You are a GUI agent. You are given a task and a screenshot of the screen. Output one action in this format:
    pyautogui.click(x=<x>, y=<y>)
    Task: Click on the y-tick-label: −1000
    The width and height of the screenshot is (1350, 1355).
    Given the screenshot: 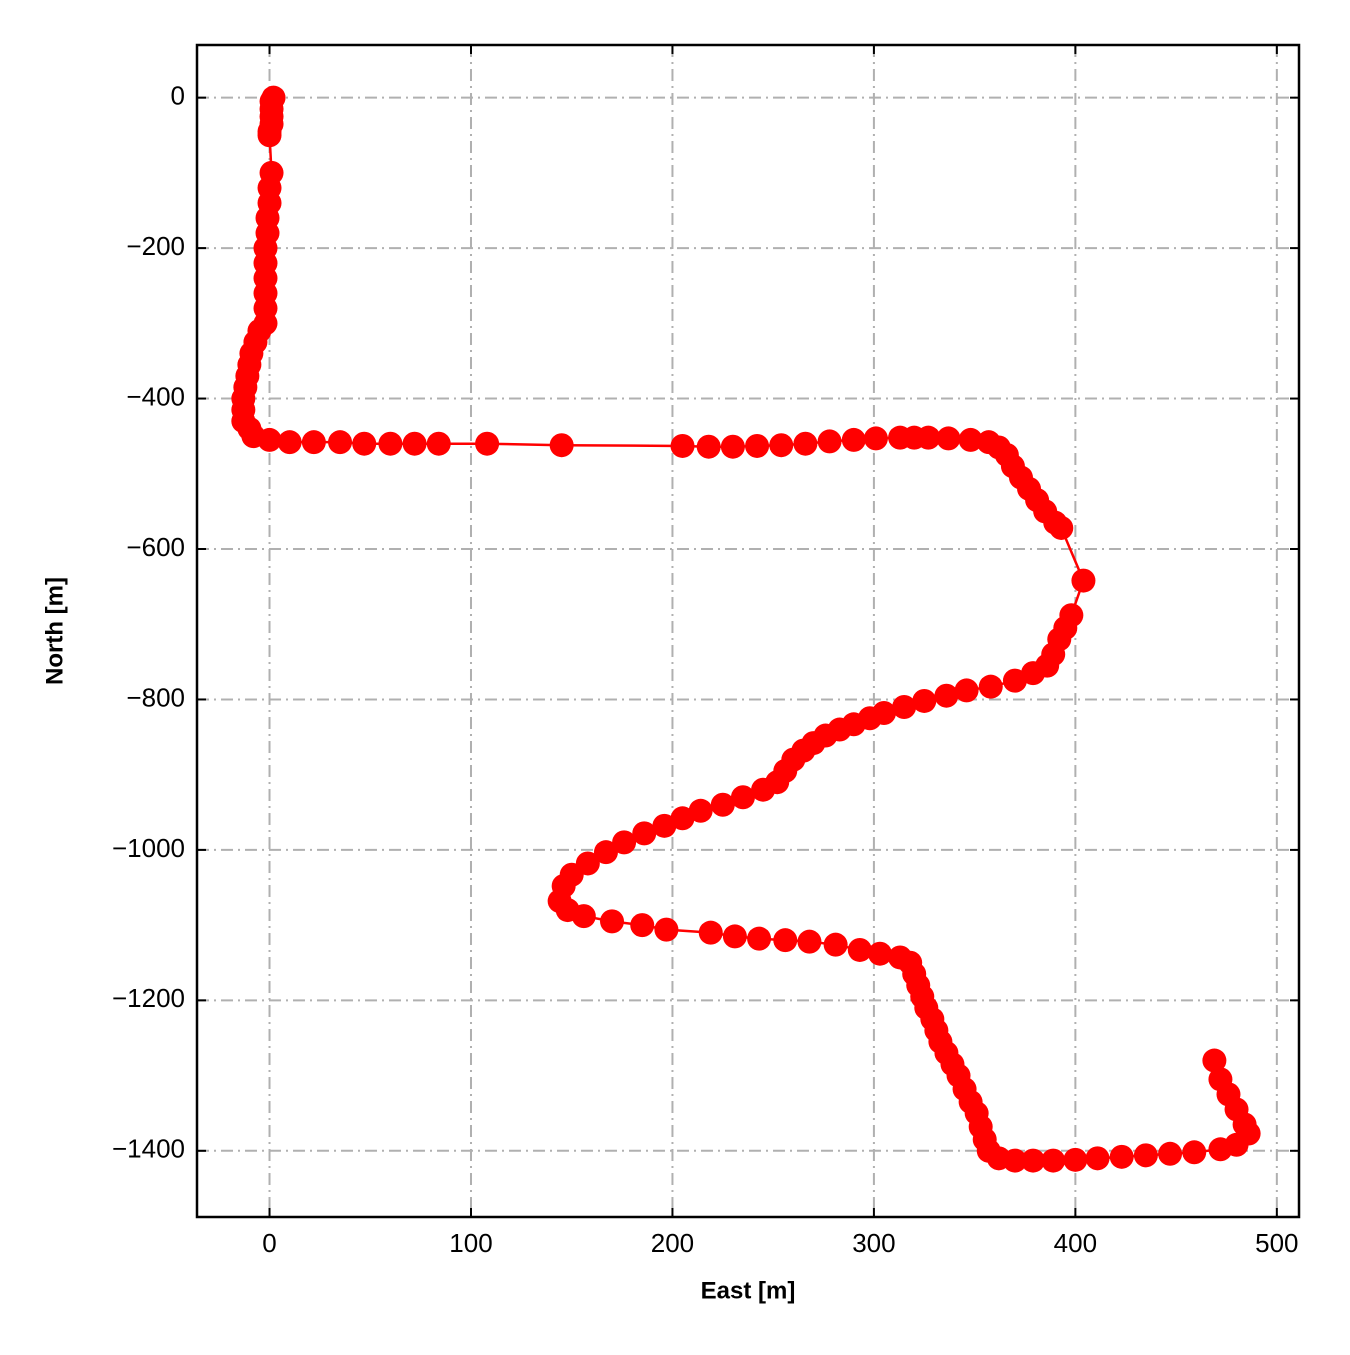 What is the action you would take?
    pyautogui.click(x=148, y=848)
    